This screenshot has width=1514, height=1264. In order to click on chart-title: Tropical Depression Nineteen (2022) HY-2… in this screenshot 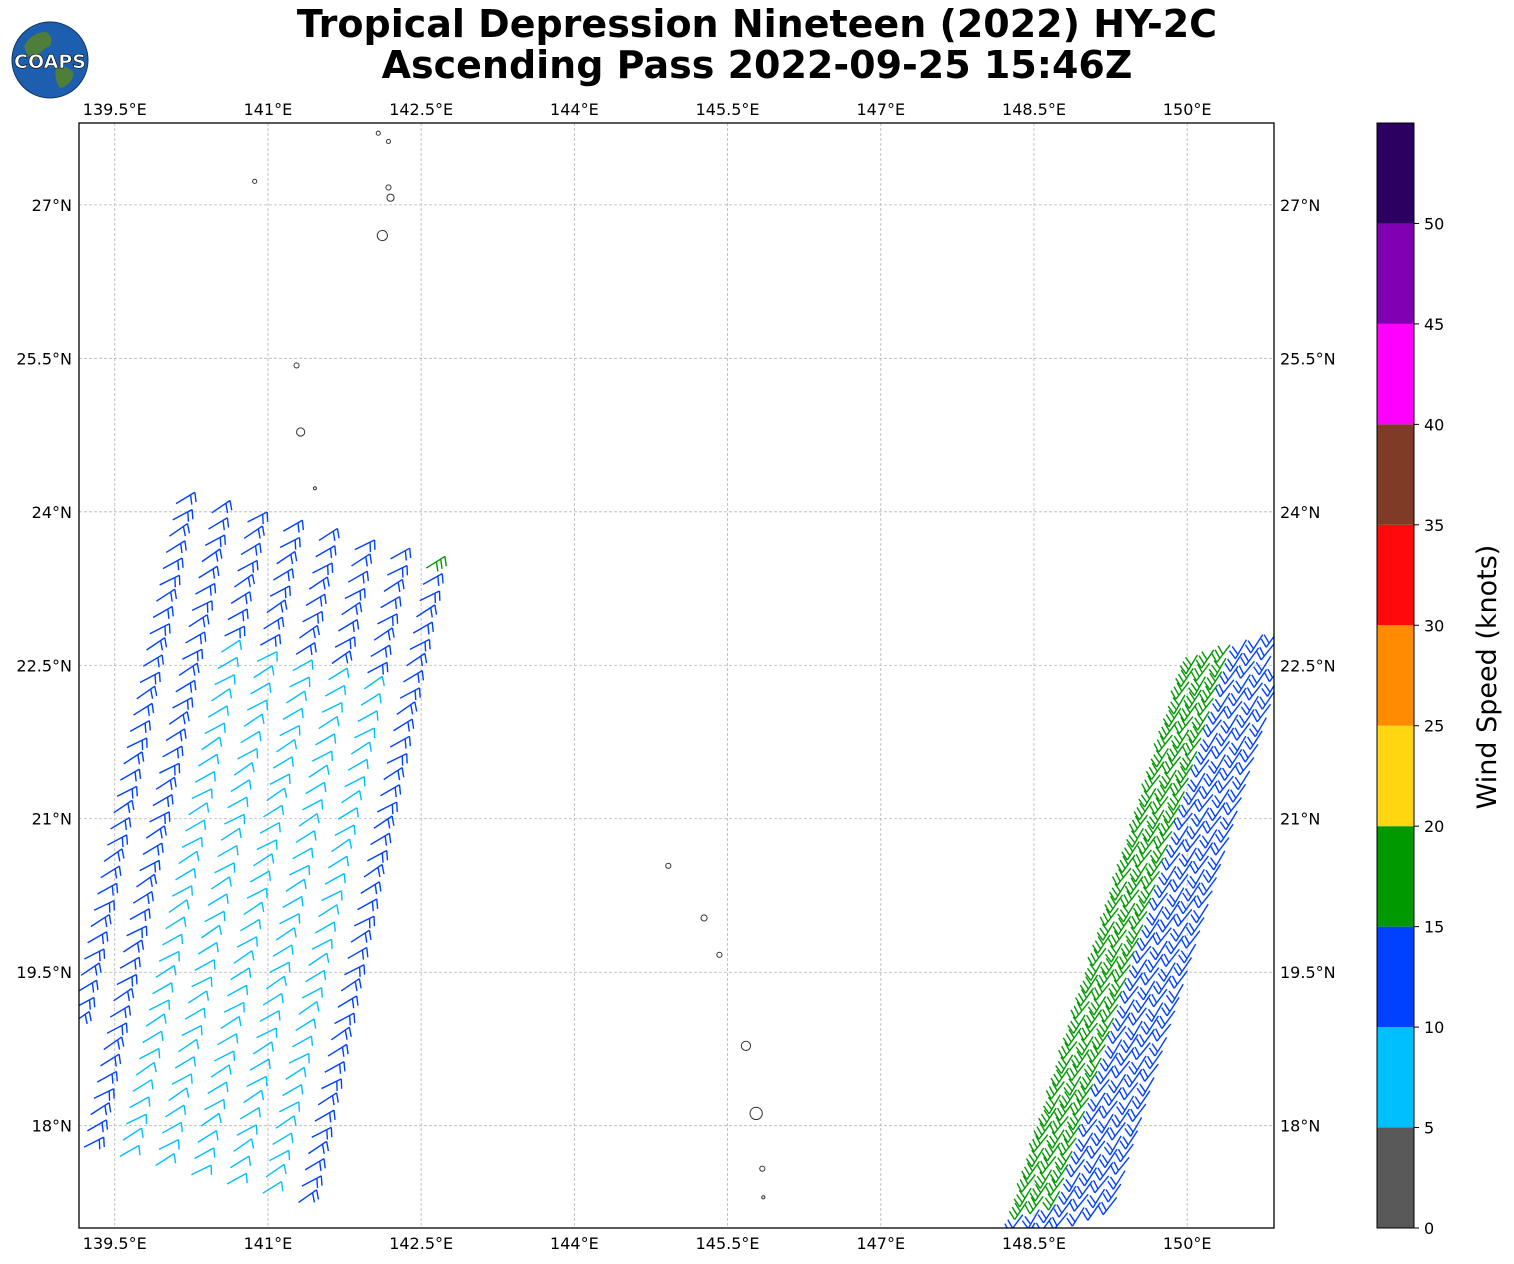, I will do `click(757, 45)`.